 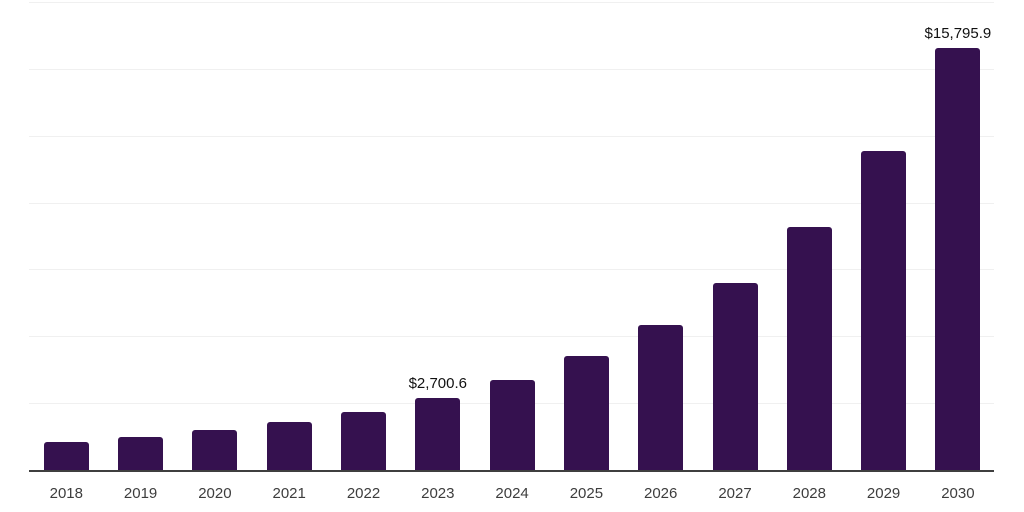 I want to click on x-tick-label-2024: 2024, so click(x=512, y=493).